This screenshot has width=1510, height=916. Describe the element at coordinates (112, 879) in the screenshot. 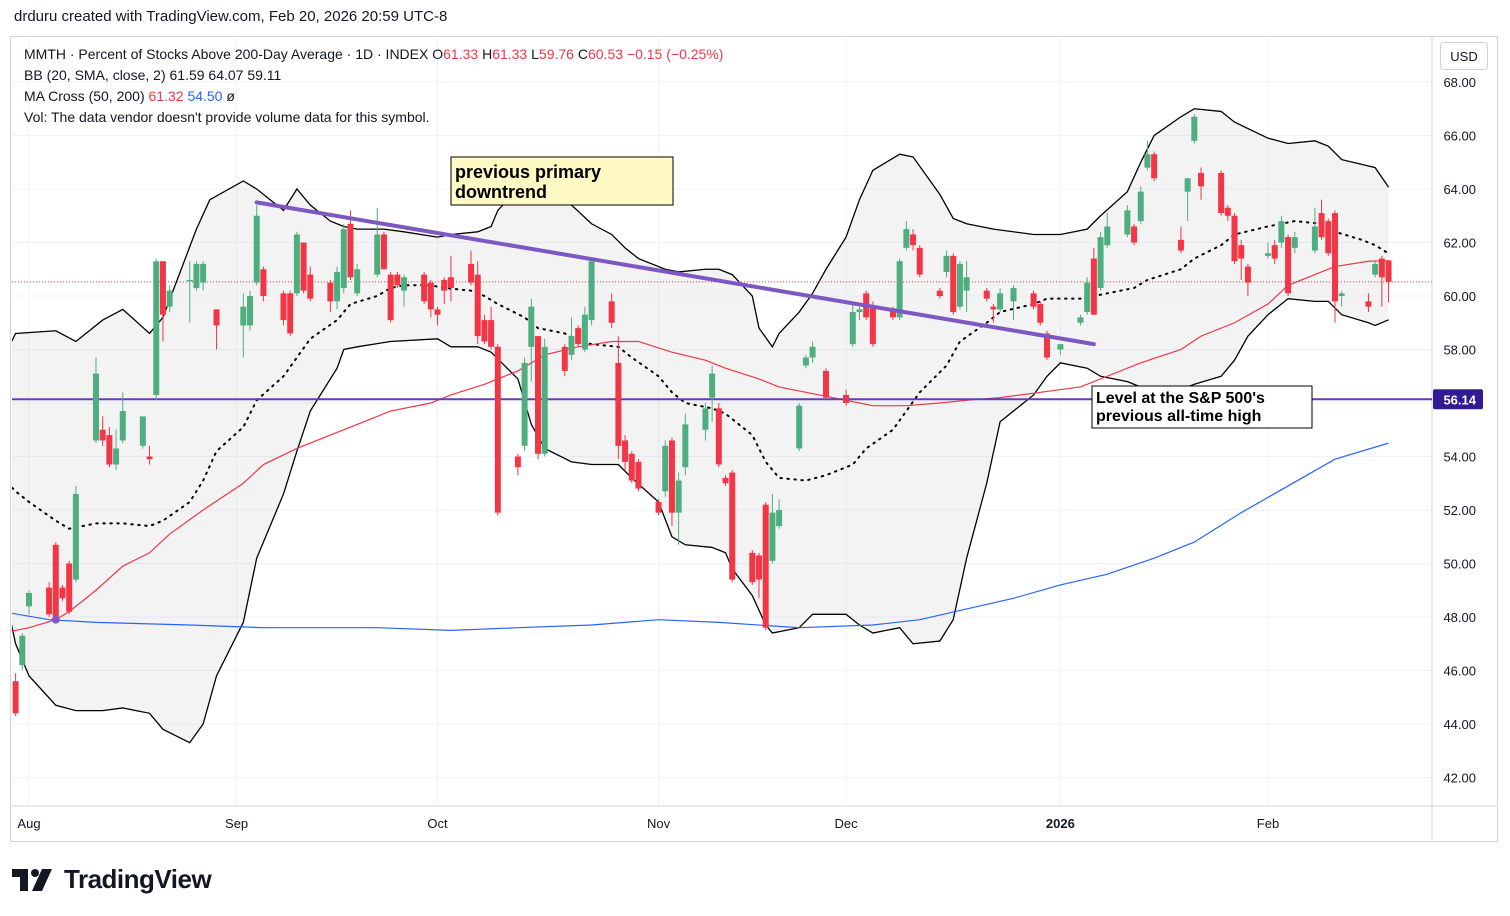

I see `tradingview-logo: TradingView` at that location.